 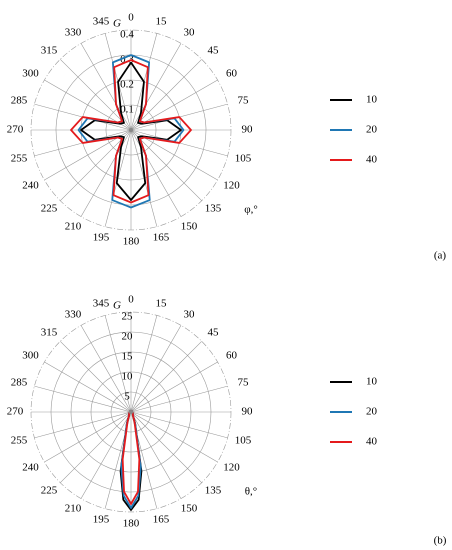 I want to click on angle-axis-label: θ,°, so click(x=251, y=492).